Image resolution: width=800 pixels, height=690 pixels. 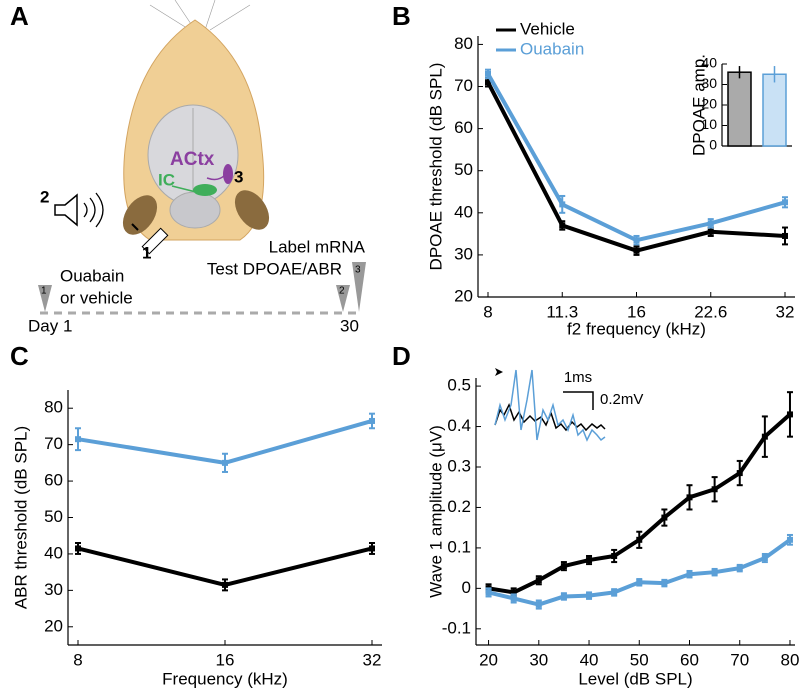 What do you see at coordinates (689, 659) in the screenshot?
I see `x-tick-label: 60` at bounding box center [689, 659].